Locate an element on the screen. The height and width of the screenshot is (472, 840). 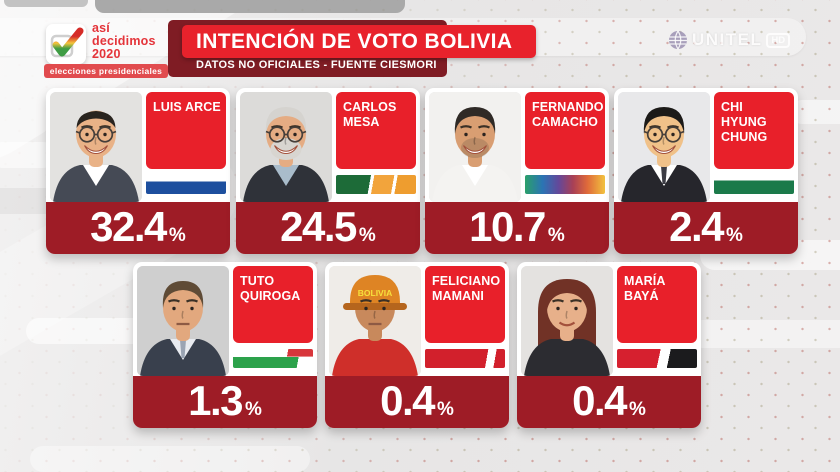
candidate-card: CARLOS MESA 24.5 % is located at coordinates (328, 171).